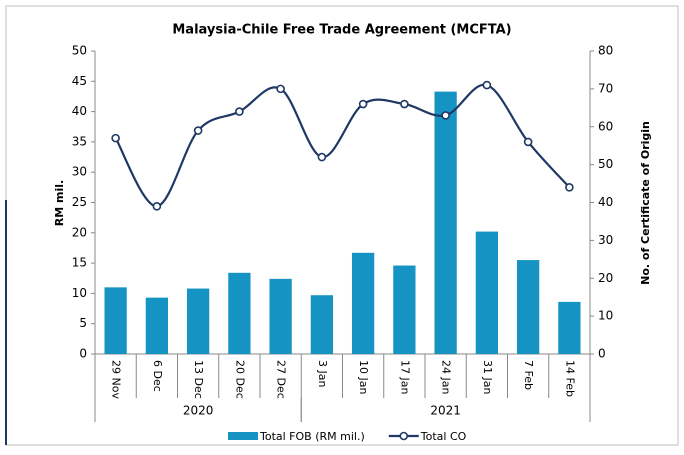 The height and width of the screenshot is (455, 684). Describe the element at coordinates (59, 203) in the screenshot. I see `y-axis-label: RM mil.` at that location.